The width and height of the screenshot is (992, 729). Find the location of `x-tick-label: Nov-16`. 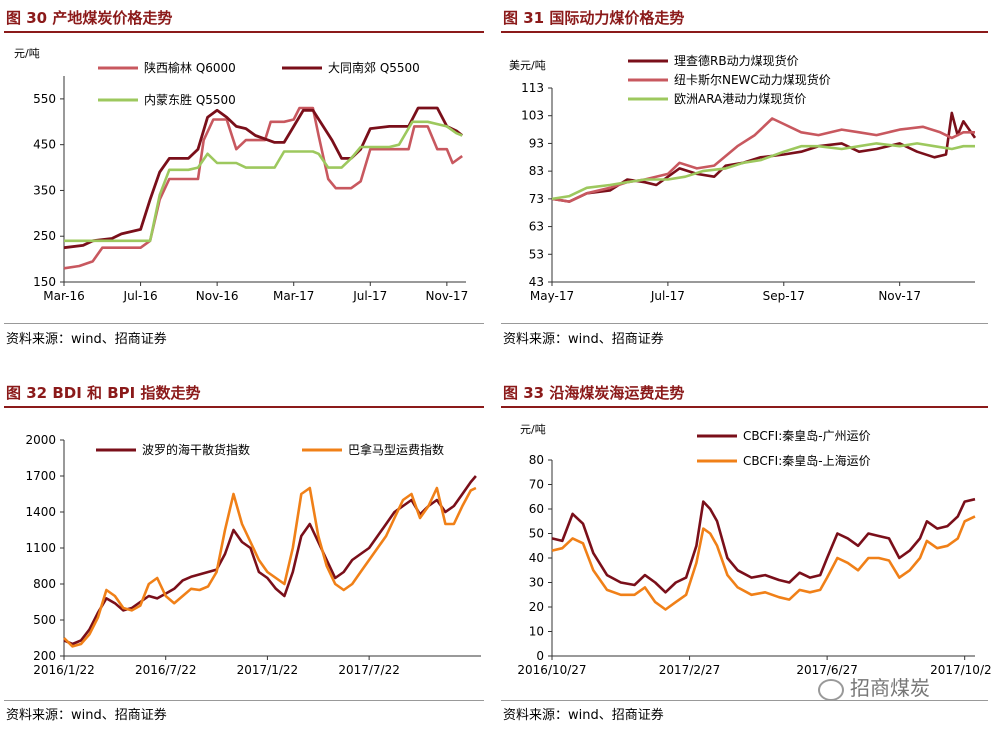

x-tick-label: Nov-16 is located at coordinates (217, 296).